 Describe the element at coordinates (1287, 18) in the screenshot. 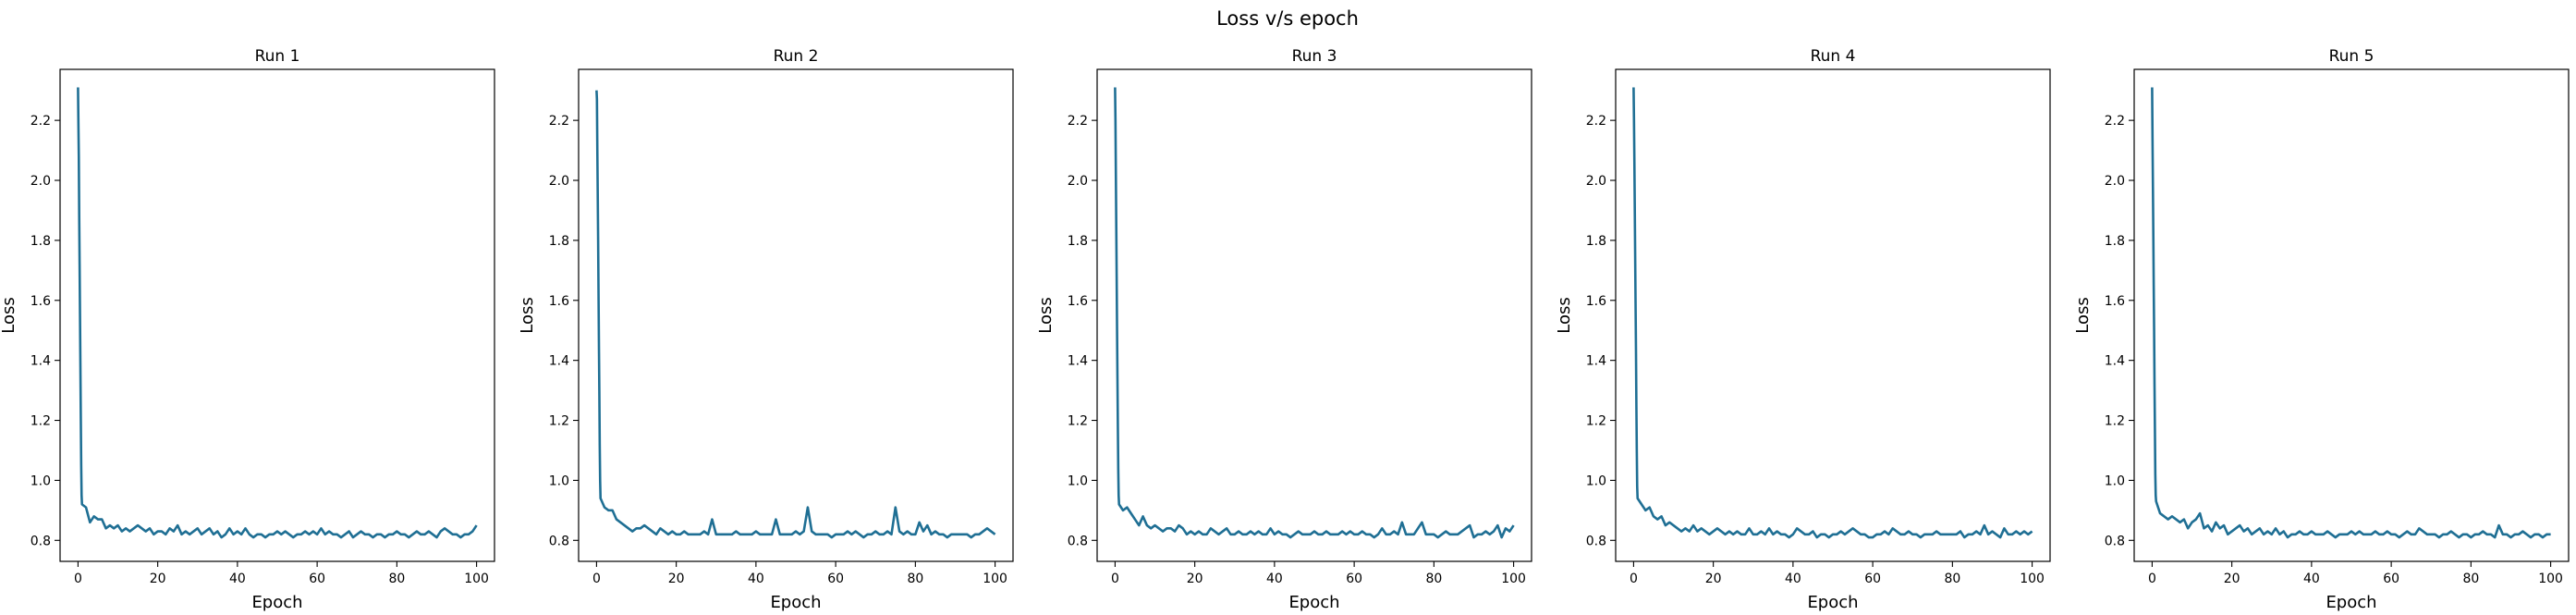

I see `figure-suptitle: Loss v/s epoch` at that location.